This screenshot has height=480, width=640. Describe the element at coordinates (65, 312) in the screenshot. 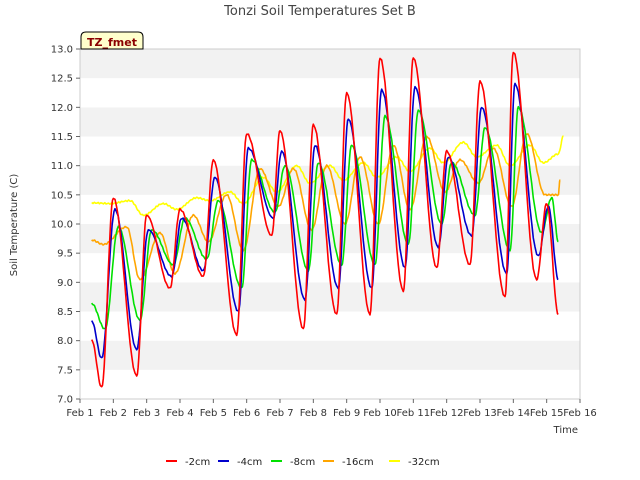

I see `y-tick-label: 8.5` at that location.